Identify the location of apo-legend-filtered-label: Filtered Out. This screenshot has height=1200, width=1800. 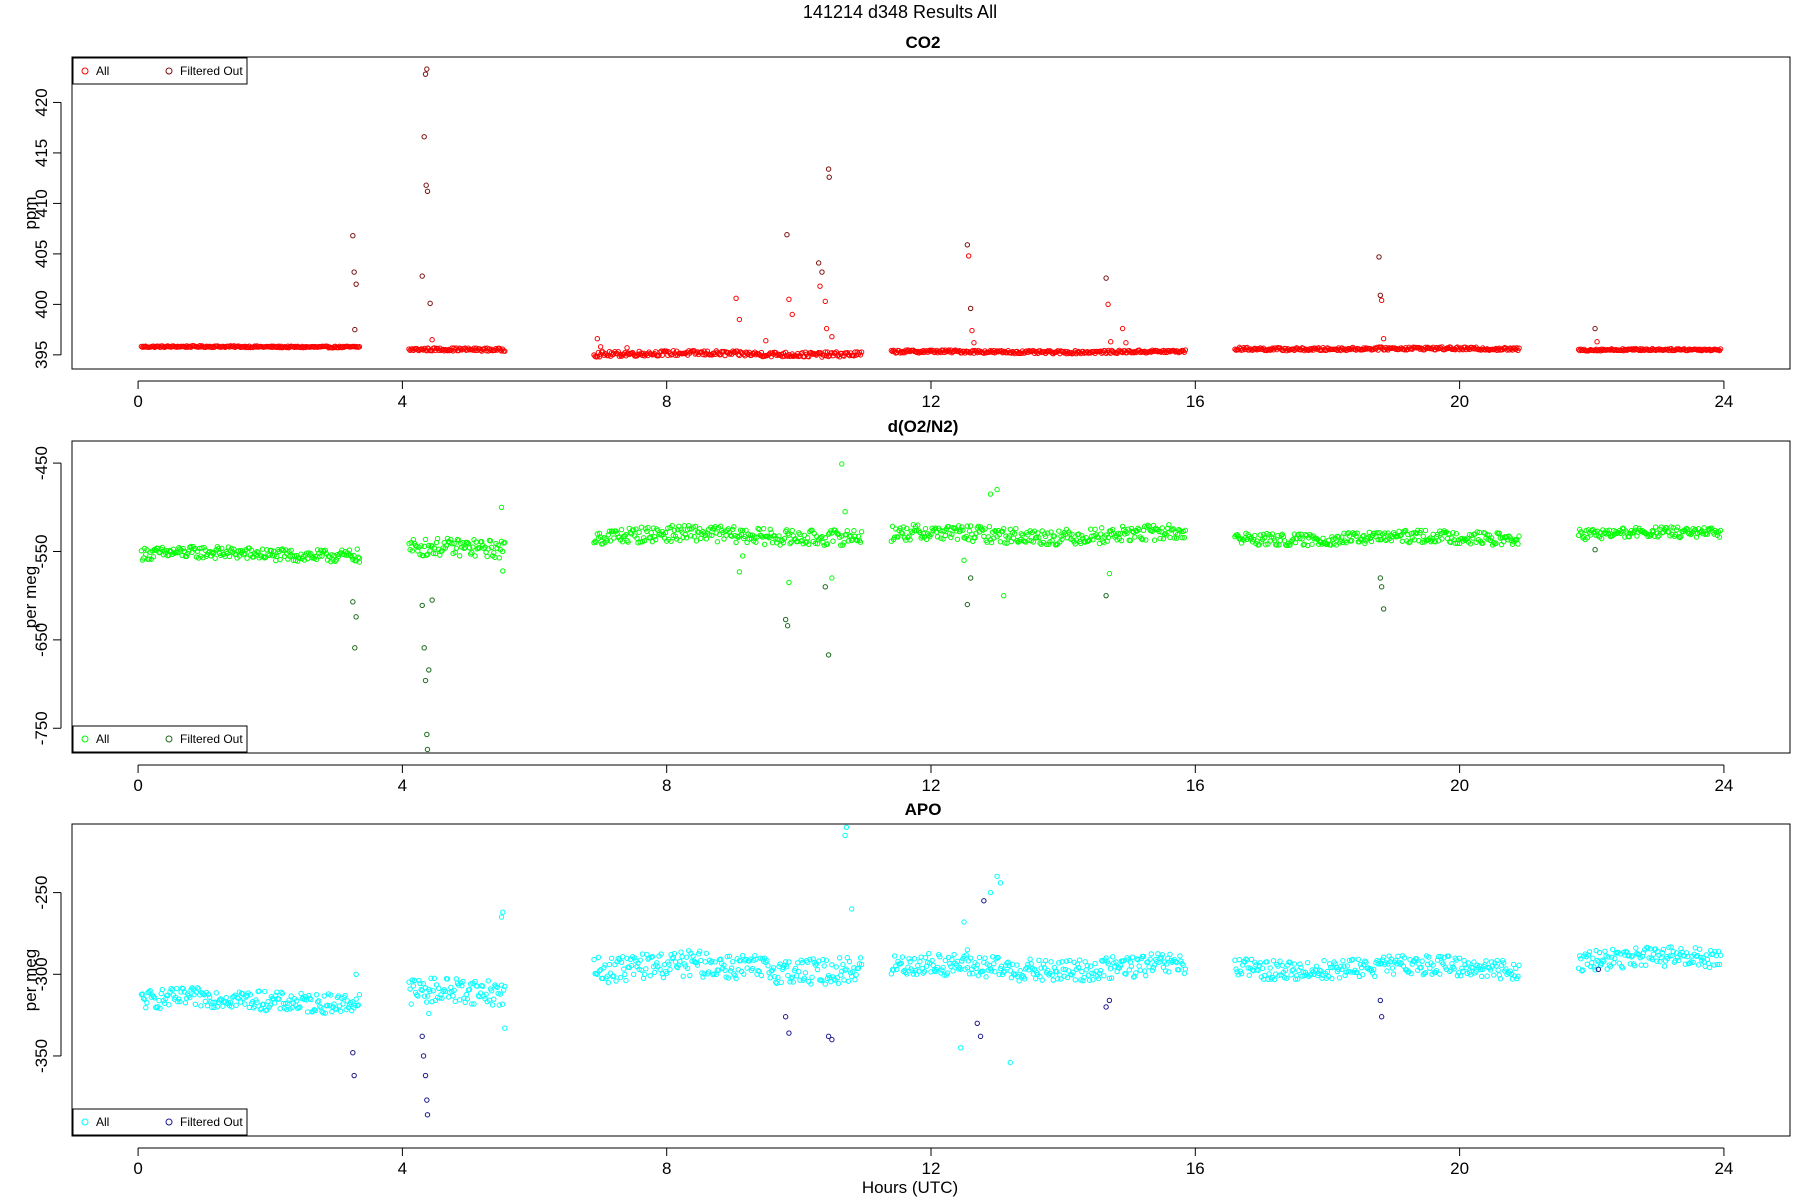
(211, 1122).